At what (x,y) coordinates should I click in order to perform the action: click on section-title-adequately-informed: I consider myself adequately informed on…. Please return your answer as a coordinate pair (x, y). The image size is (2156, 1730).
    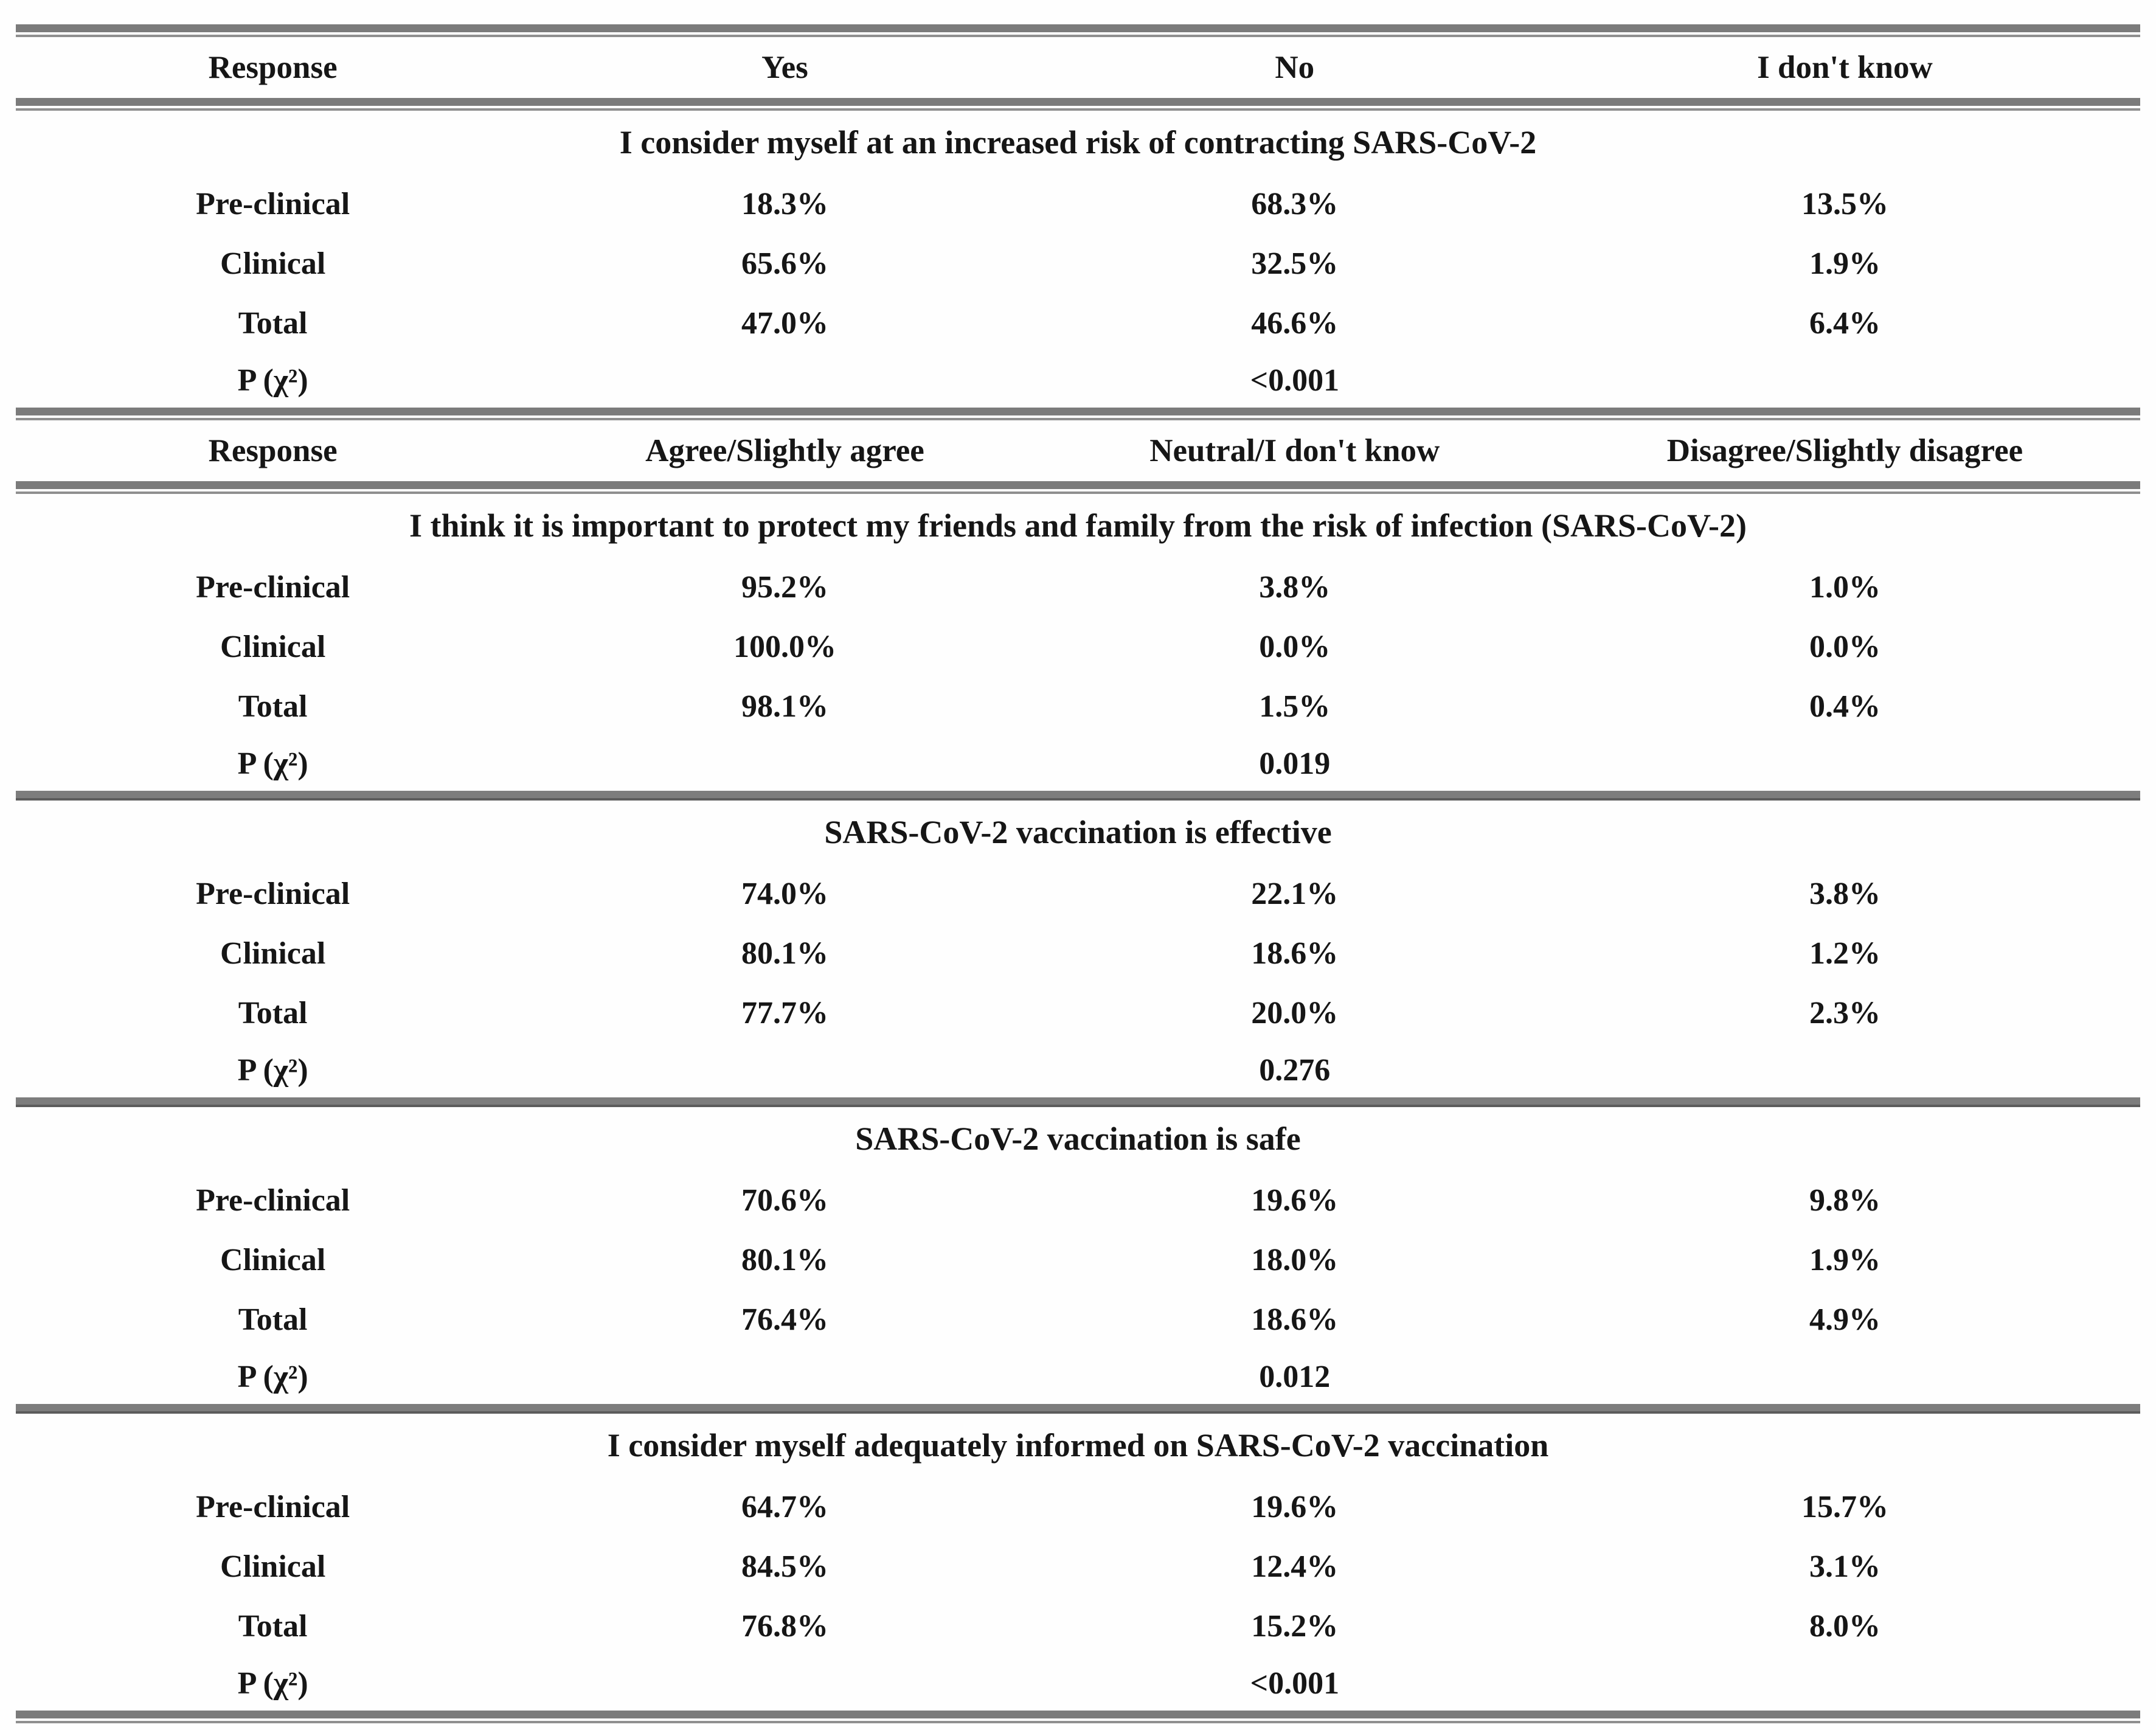
    Looking at the image, I should click on (1078, 1446).